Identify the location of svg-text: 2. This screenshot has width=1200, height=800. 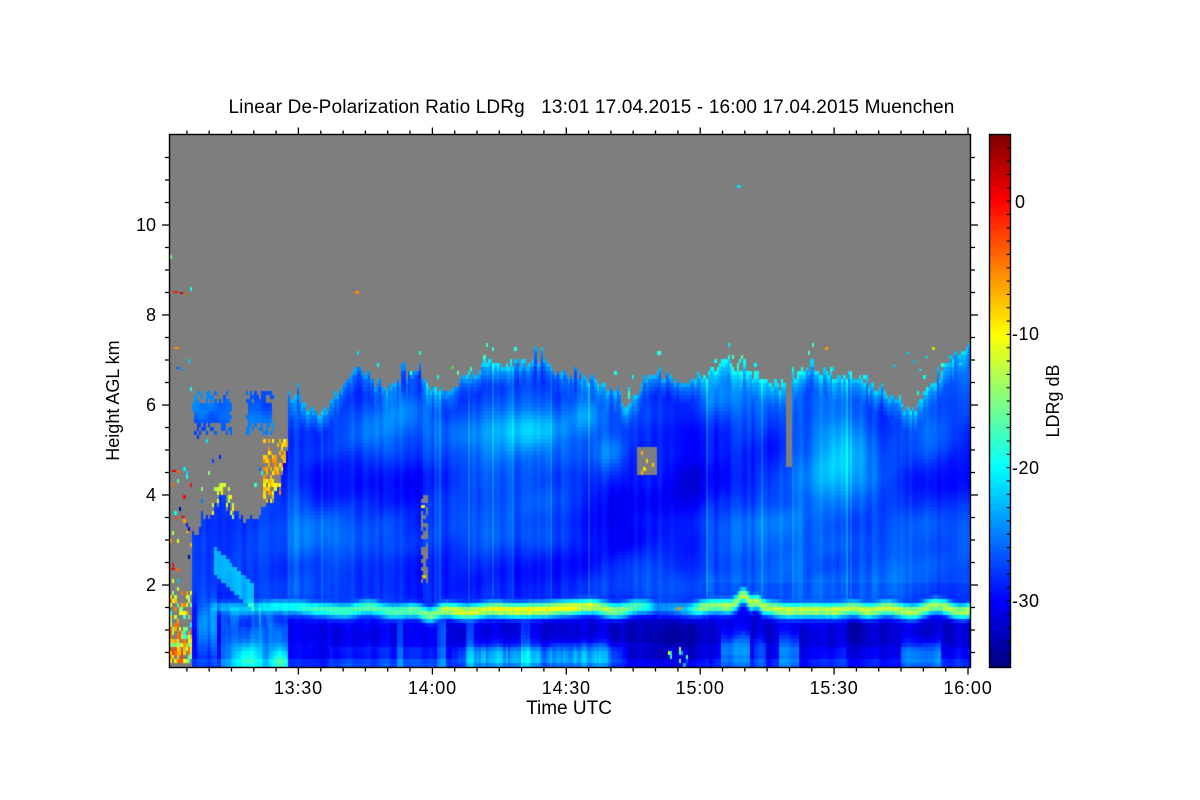
(151, 585).